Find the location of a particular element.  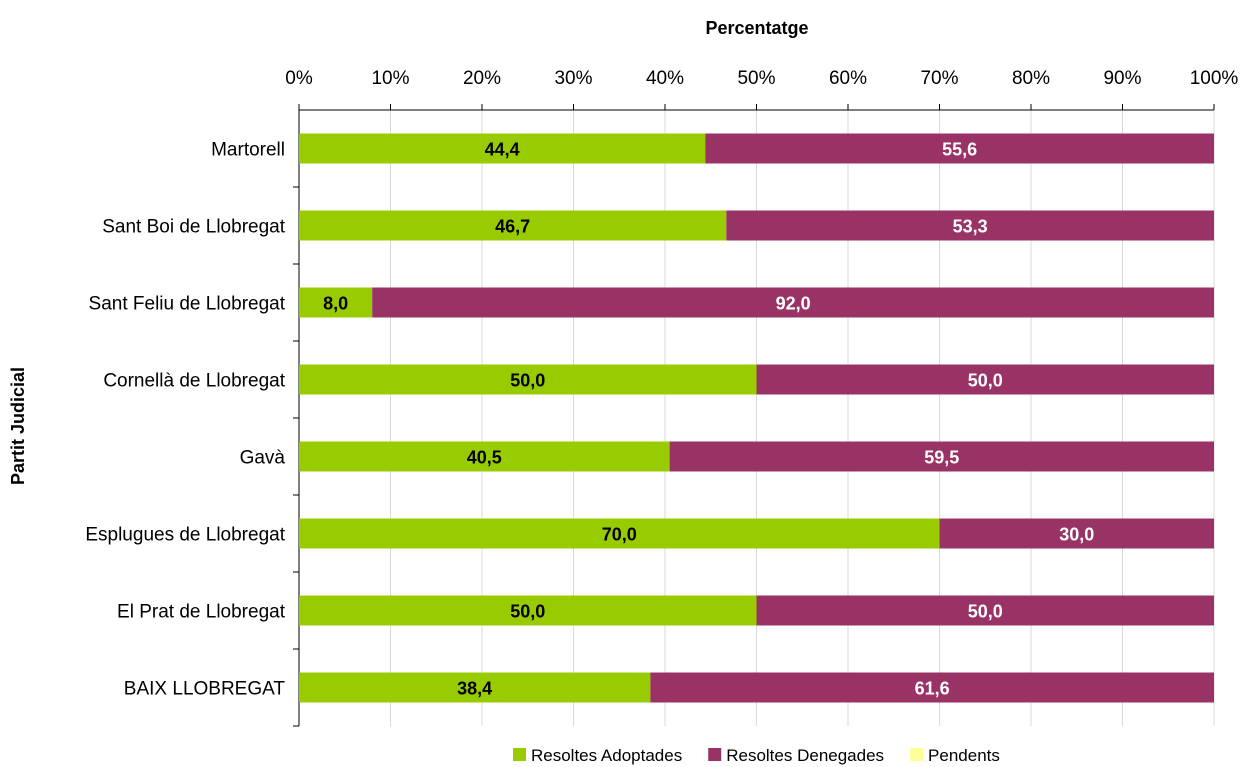

data-label: 30,0 is located at coordinates (1076, 535).